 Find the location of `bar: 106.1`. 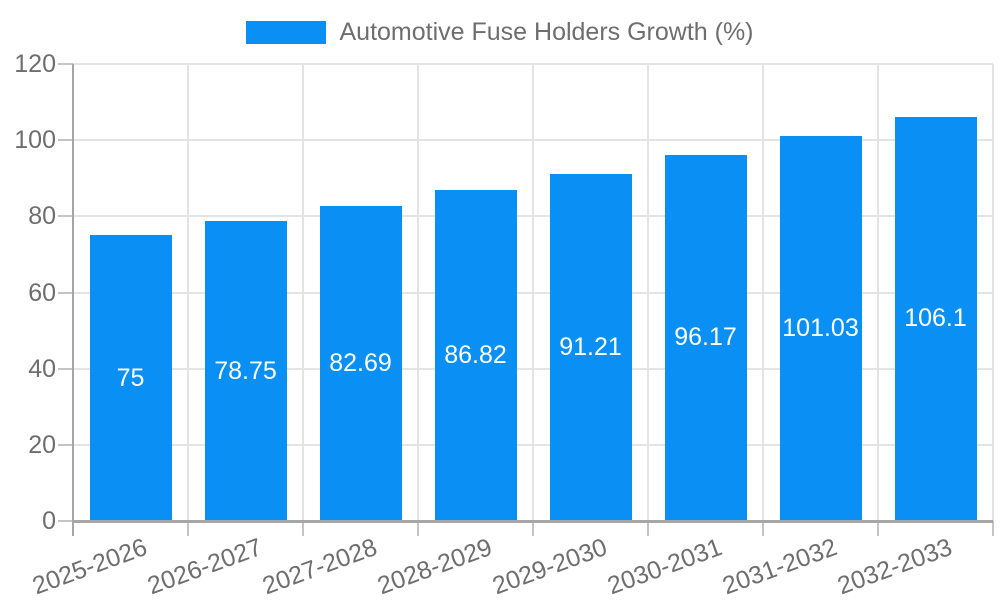

bar: 106.1 is located at coordinates (935, 318).